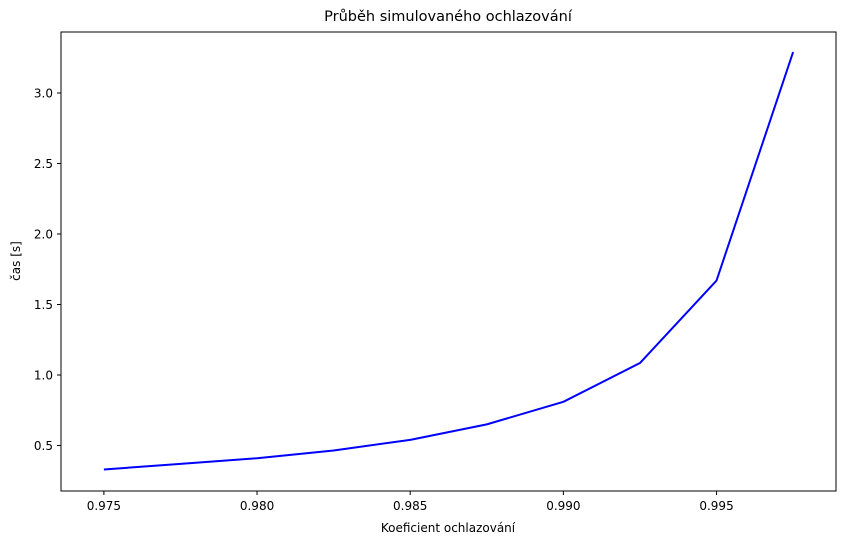 Image resolution: width=846 pixels, height=549 pixels. Describe the element at coordinates (448, 17) in the screenshot. I see `chart-title: Průběh simulovaného ochlazování` at that location.